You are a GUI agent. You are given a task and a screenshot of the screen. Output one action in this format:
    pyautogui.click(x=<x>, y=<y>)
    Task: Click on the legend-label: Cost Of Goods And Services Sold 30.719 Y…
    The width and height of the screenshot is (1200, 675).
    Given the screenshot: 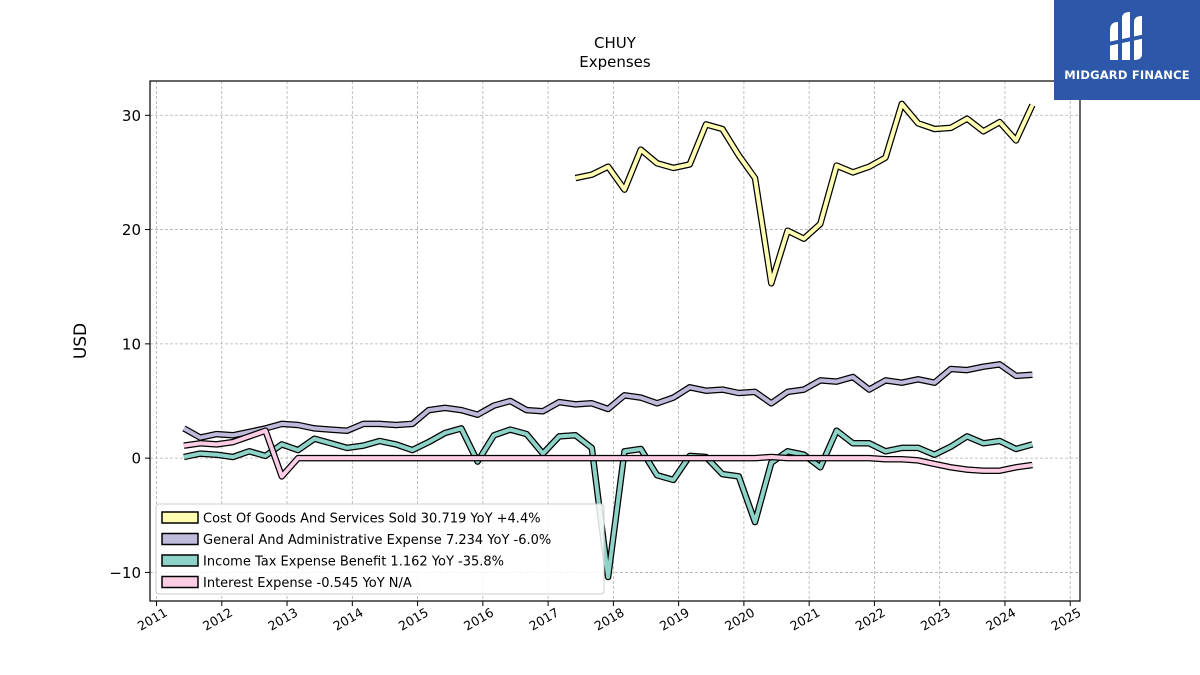 What is the action you would take?
    pyautogui.click(x=372, y=519)
    